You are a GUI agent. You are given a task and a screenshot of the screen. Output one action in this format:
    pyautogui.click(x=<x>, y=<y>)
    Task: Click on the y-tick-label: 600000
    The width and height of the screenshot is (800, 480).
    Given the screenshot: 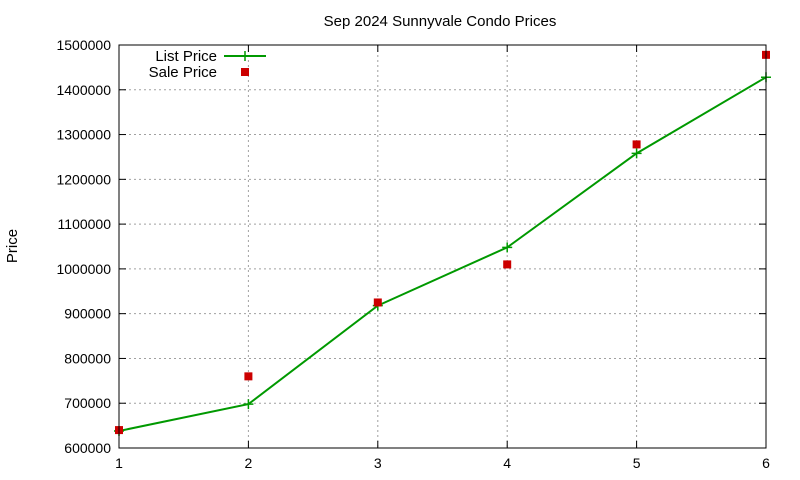 What is the action you would take?
    pyautogui.click(x=87, y=448)
    